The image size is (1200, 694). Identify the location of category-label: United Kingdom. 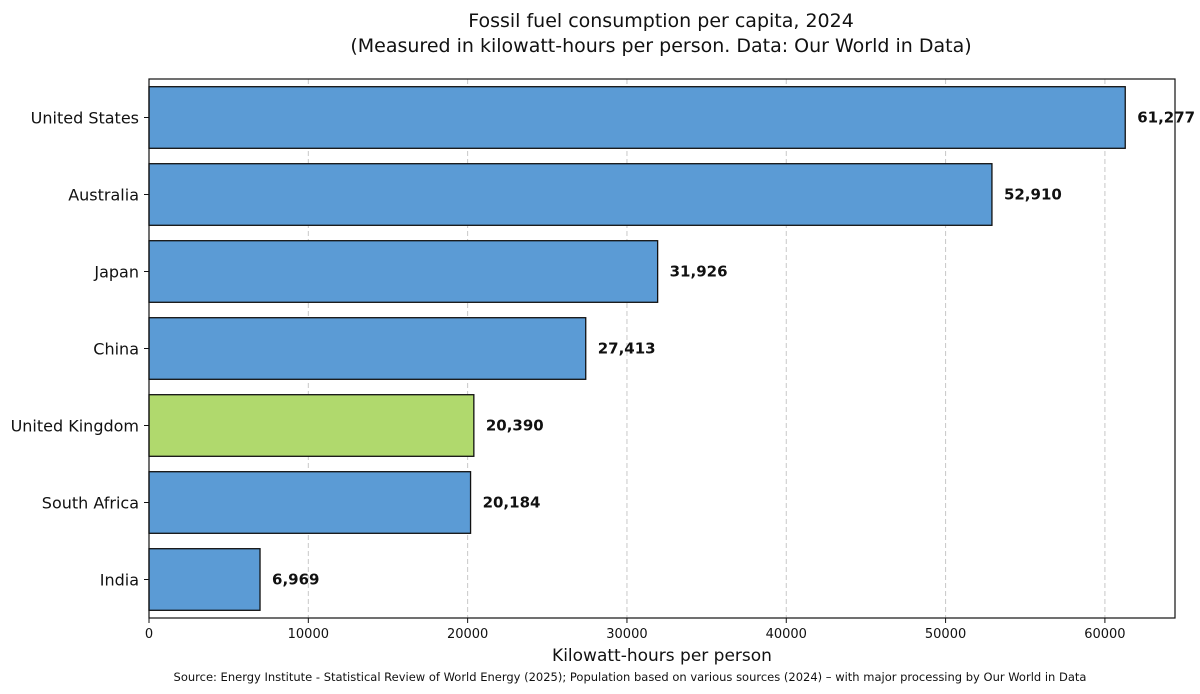
(75, 426).